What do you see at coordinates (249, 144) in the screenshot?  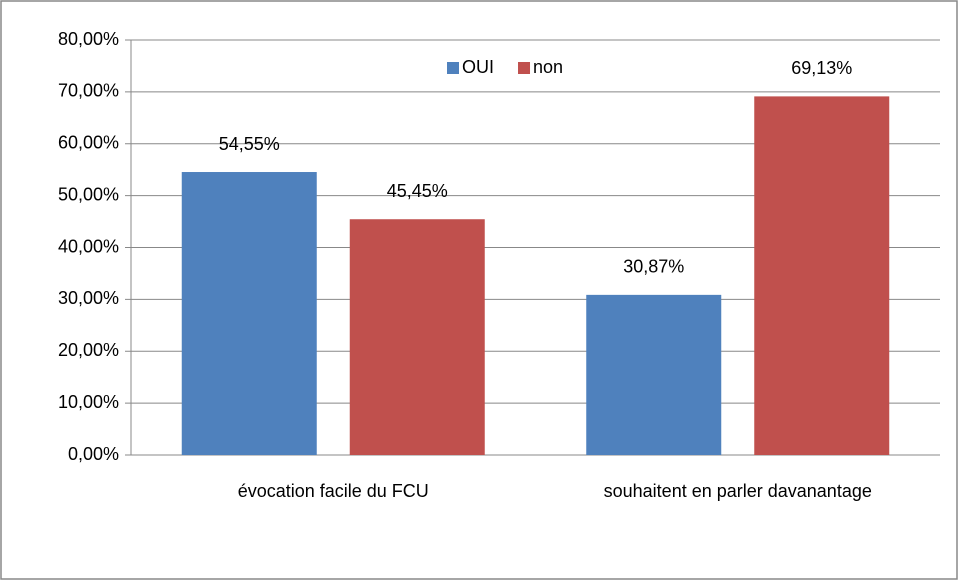 I see `value-label: 54,55%` at bounding box center [249, 144].